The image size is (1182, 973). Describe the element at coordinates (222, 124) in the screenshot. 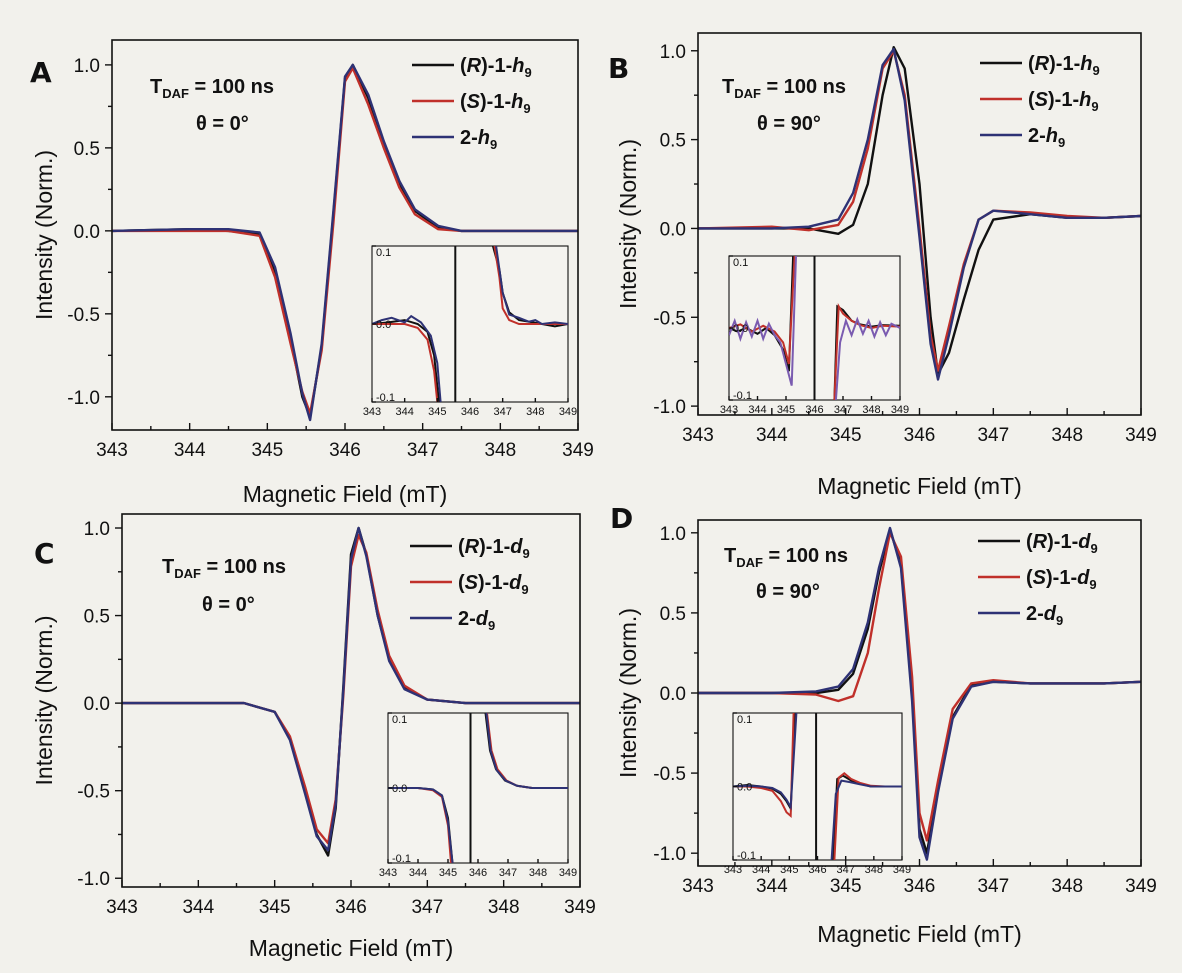

I see `annotation-theta: θ = 0°` at that location.